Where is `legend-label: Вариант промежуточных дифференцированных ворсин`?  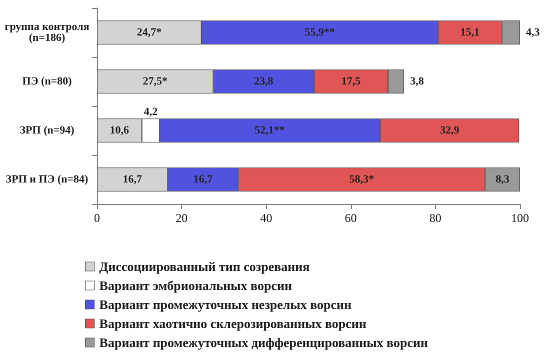
legend-label: Вариант промежуточных дифференцированных ворсин is located at coordinates (263, 342).